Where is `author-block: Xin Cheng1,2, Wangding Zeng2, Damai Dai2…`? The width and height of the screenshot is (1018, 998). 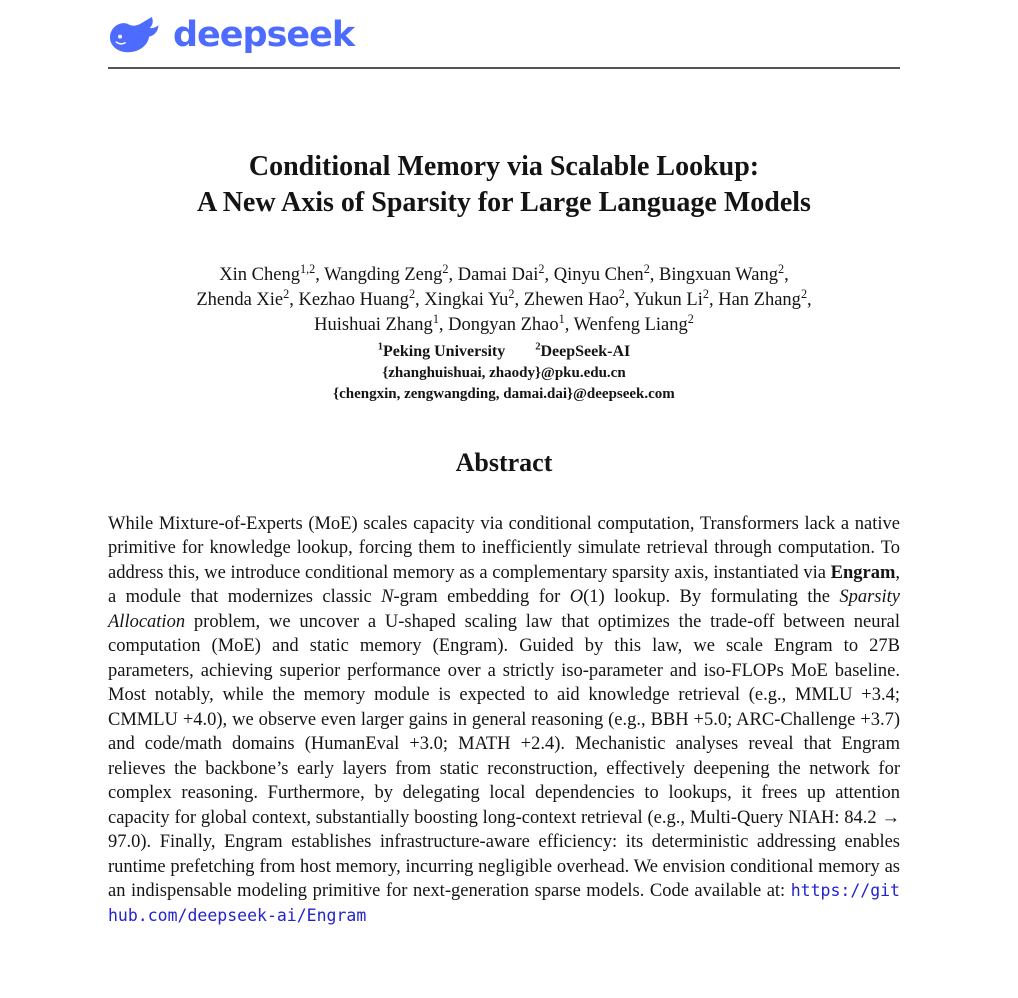
author-block: Xin Cheng1,2, Wangding Zeng2, Damai Dai2… is located at coordinates (504, 299).